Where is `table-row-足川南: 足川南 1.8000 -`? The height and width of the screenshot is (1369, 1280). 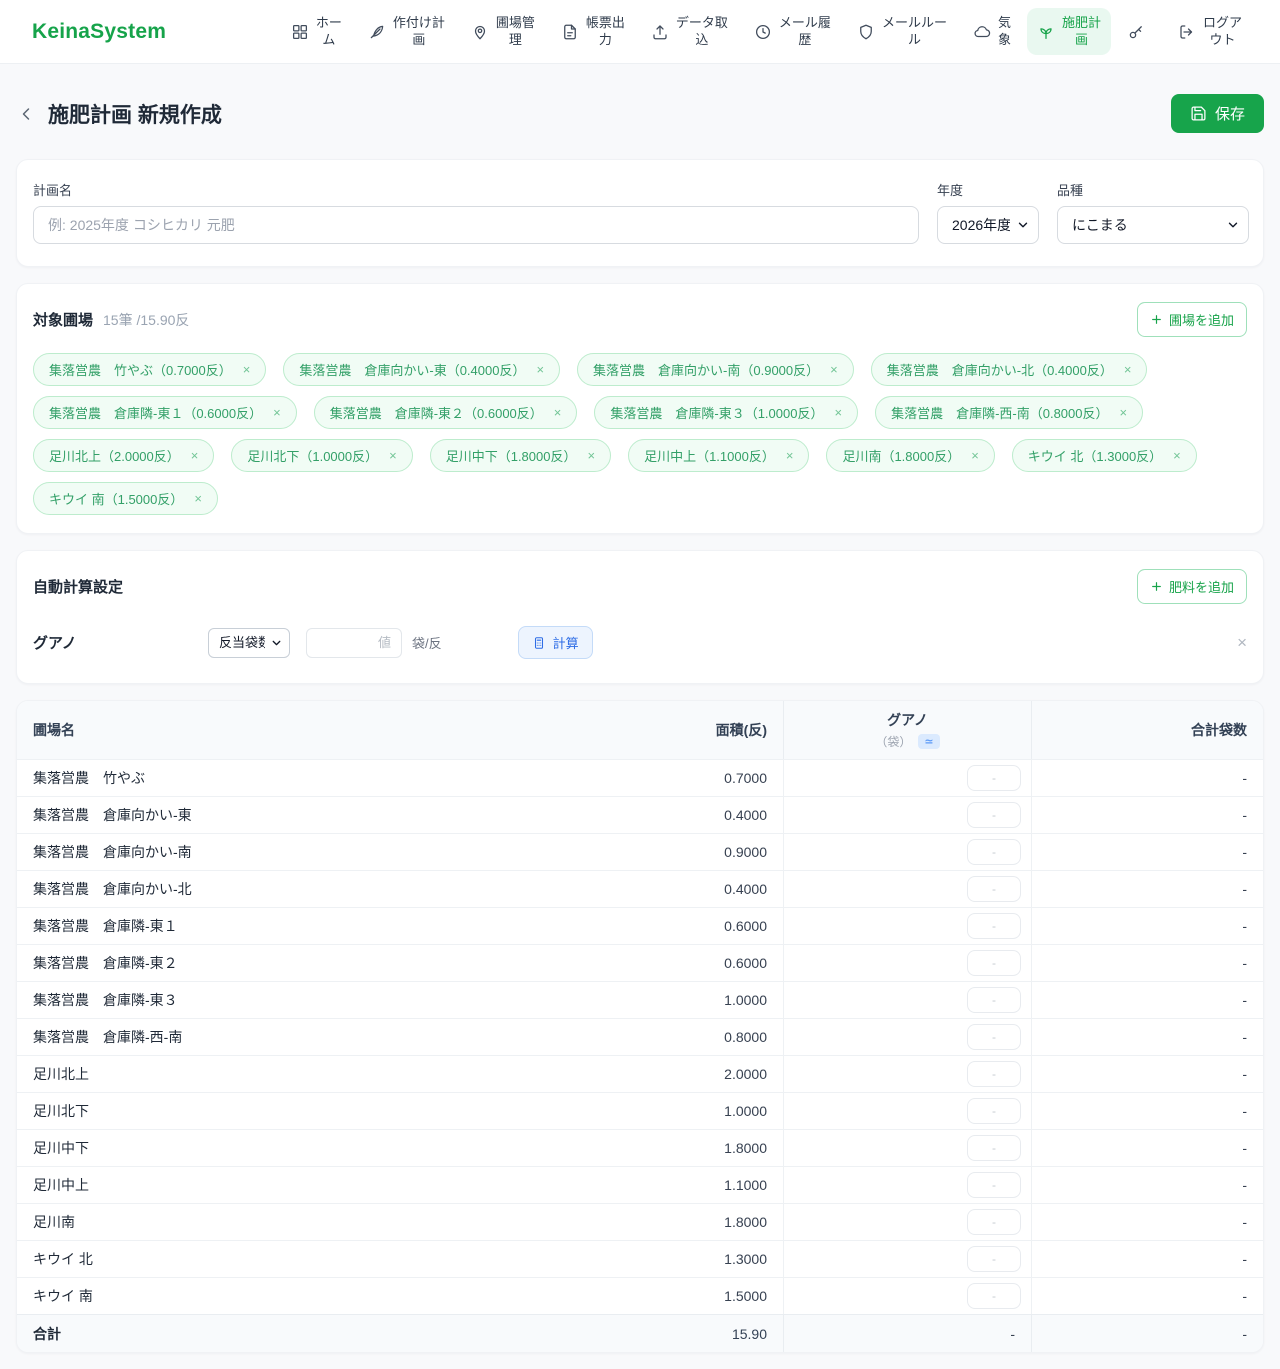 table-row-足川南: 足川南 1.8000 - is located at coordinates (640, 1221).